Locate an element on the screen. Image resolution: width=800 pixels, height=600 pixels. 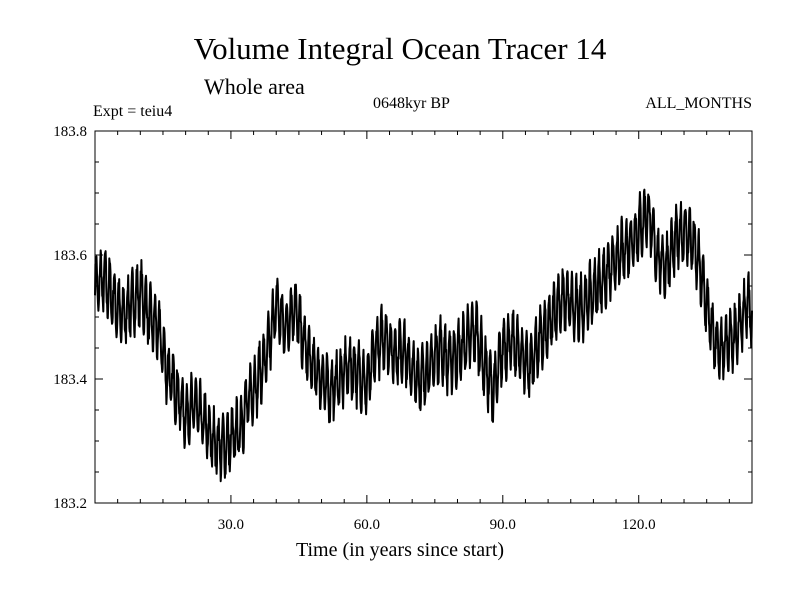
x-axis-label: Time (in years since start) is located at coordinates (400, 550).